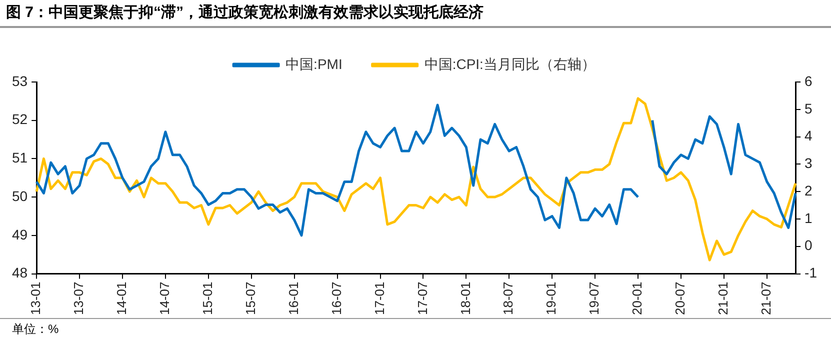 The width and height of the screenshot is (831, 340). Describe the element at coordinates (808, 163) in the screenshot. I see `y2-tick-label: 3` at that location.